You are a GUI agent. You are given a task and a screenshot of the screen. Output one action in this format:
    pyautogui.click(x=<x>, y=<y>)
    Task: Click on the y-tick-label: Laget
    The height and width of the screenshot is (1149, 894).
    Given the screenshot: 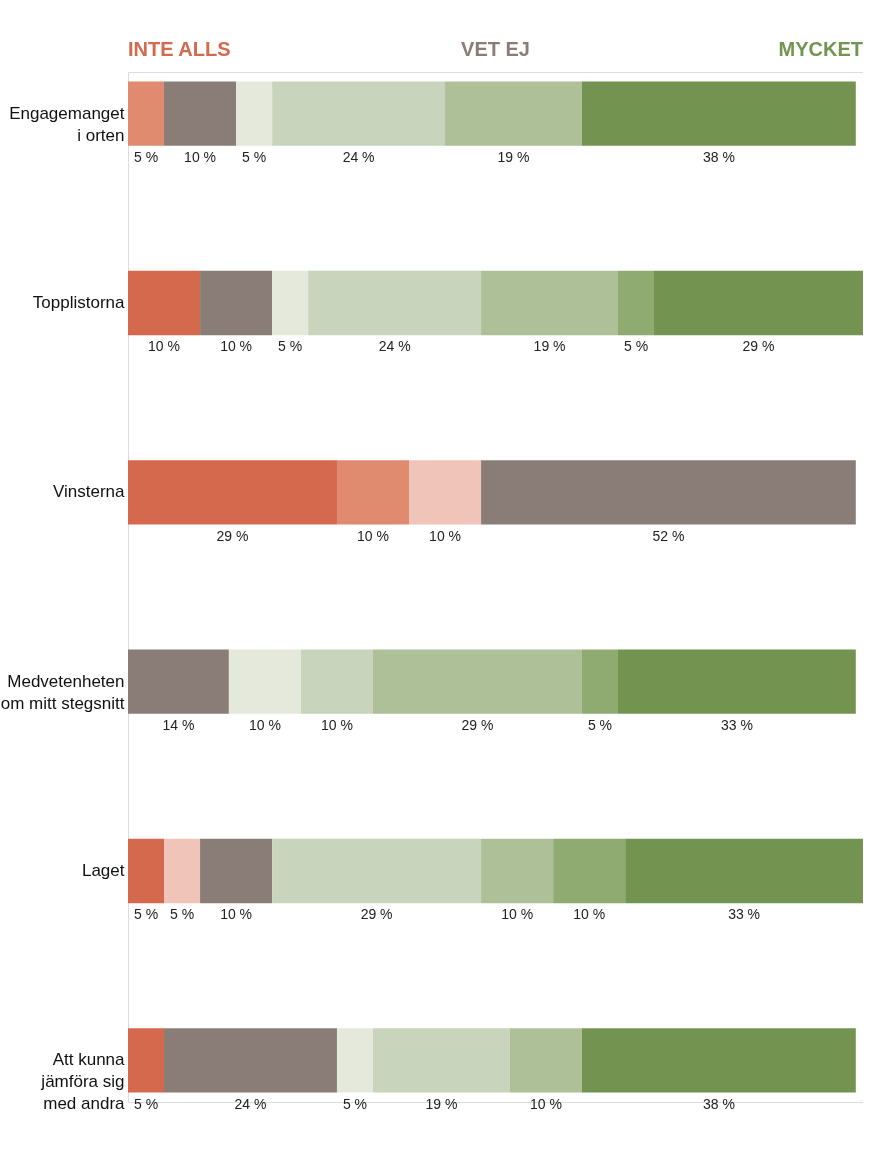 What is the action you would take?
    pyautogui.click(x=103, y=871)
    